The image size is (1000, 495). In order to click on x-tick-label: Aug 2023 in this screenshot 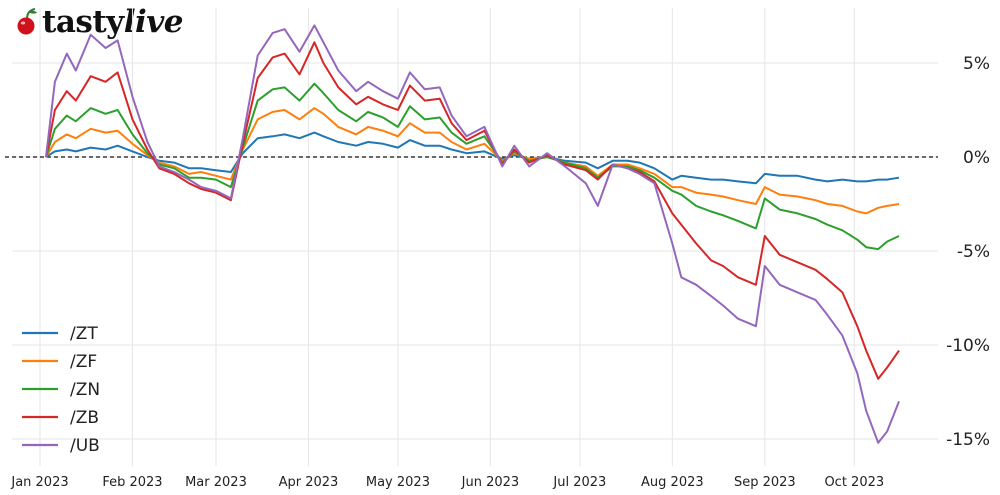, I will do `click(672, 482)`.